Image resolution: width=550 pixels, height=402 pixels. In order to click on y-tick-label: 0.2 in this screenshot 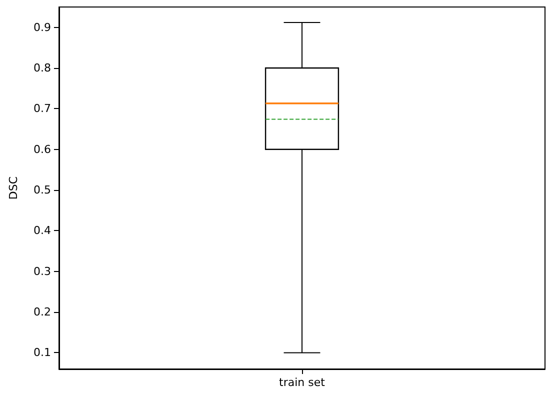, I will do `click(42, 312)`.